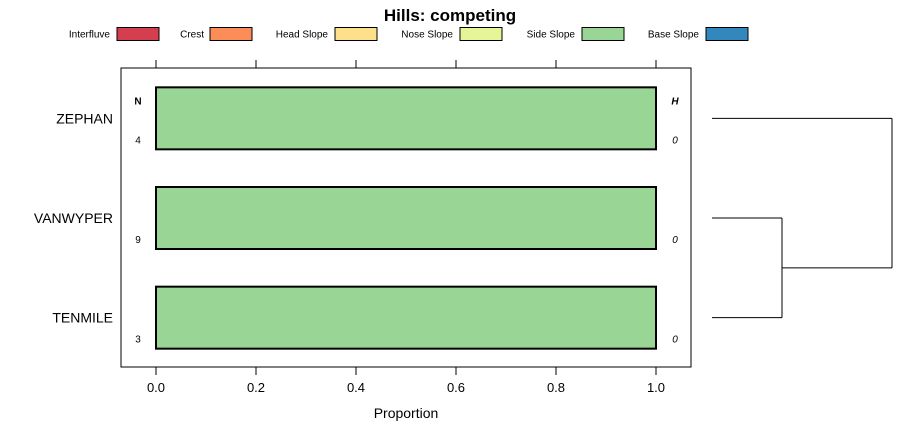 The width and height of the screenshot is (900, 440). I want to click on legend-swatch-nose-slope, so click(481, 34).